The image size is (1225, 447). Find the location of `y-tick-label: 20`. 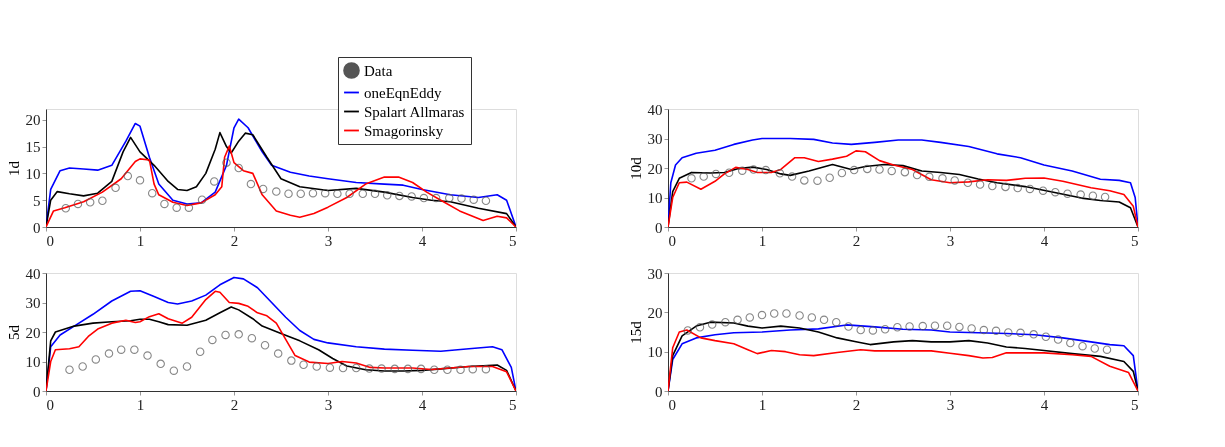

y-tick-label: 20 is located at coordinates (33, 332).